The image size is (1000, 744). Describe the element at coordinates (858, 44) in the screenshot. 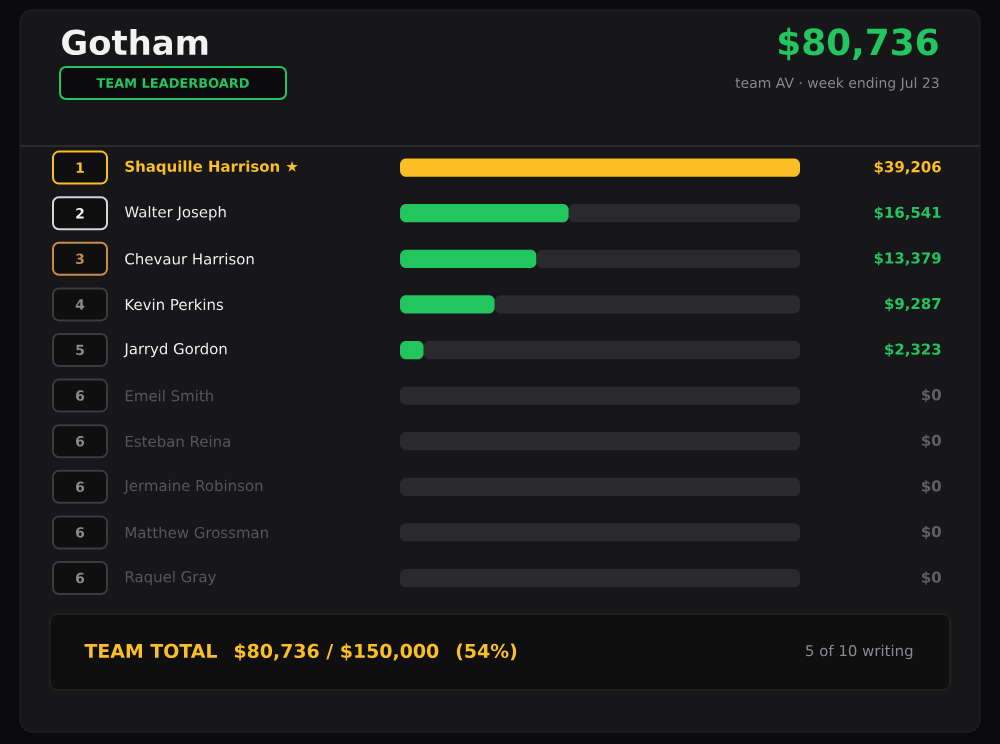

I see `text: $80,736` at that location.